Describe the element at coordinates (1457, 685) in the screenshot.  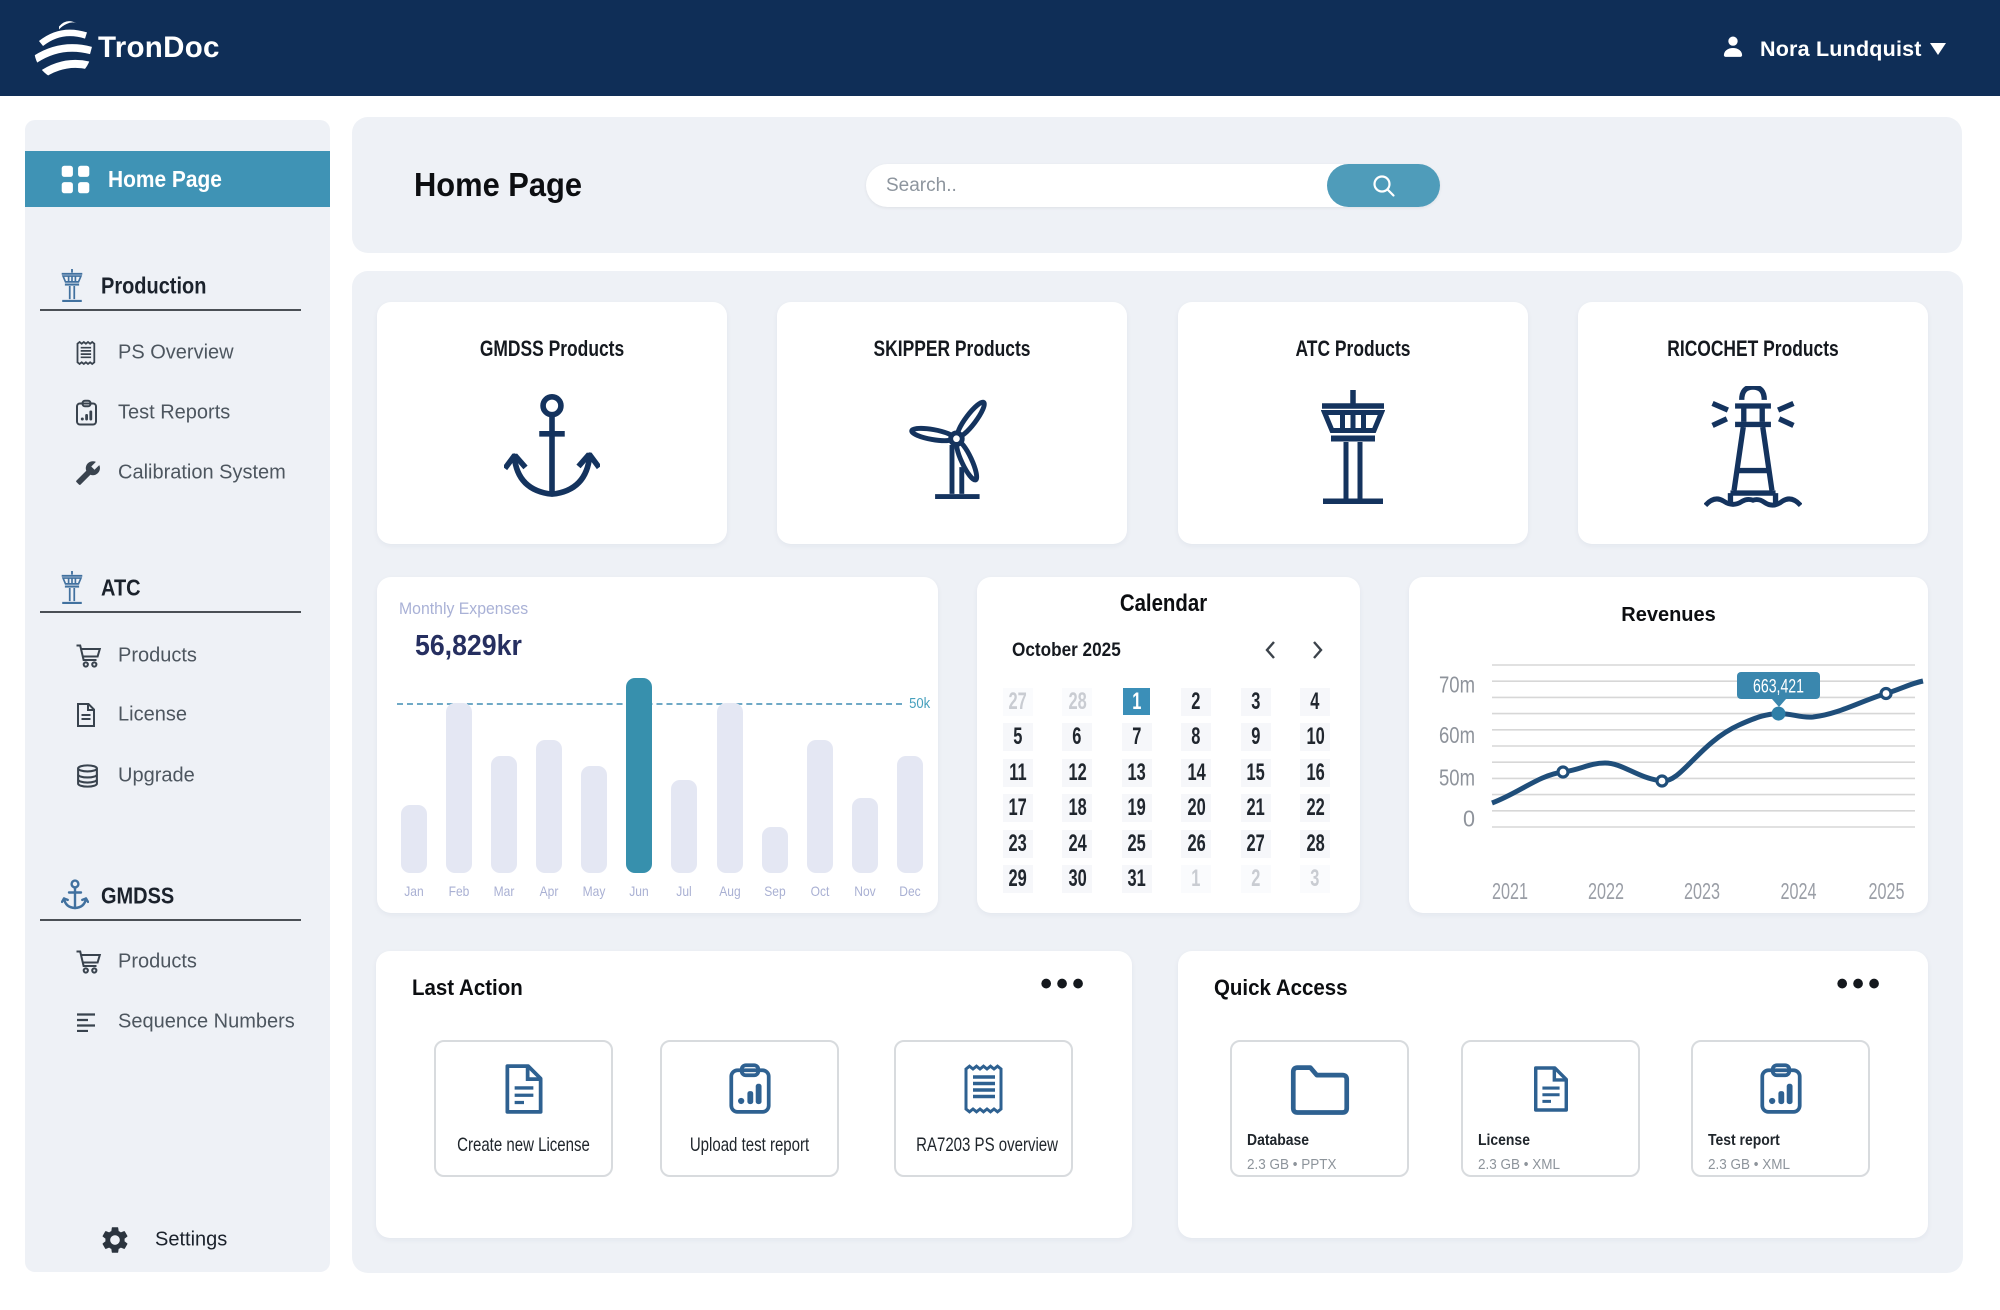
I see `svg-text: 70m` at that location.